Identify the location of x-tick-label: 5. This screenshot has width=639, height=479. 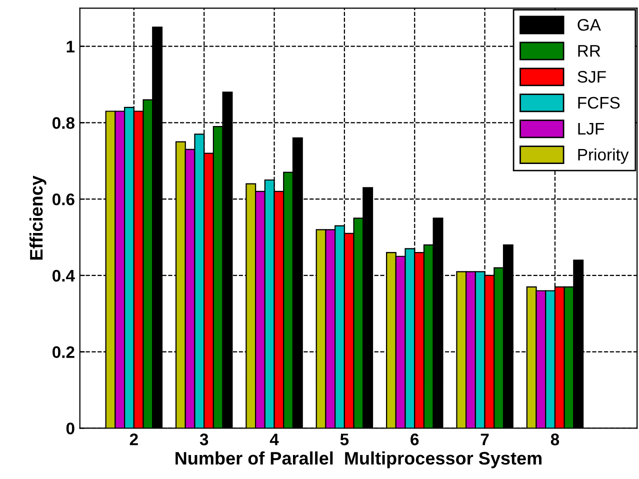
(344, 440).